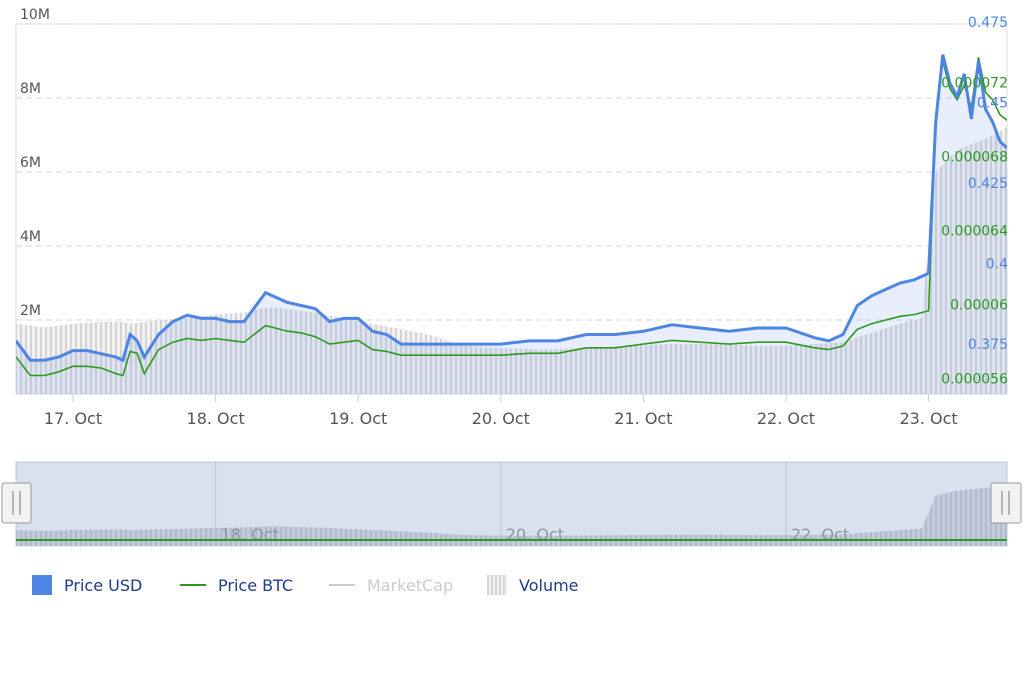 This screenshot has width=1024, height=687. Describe the element at coordinates (16, 503) in the screenshot. I see `navigator-handle-left` at that location.